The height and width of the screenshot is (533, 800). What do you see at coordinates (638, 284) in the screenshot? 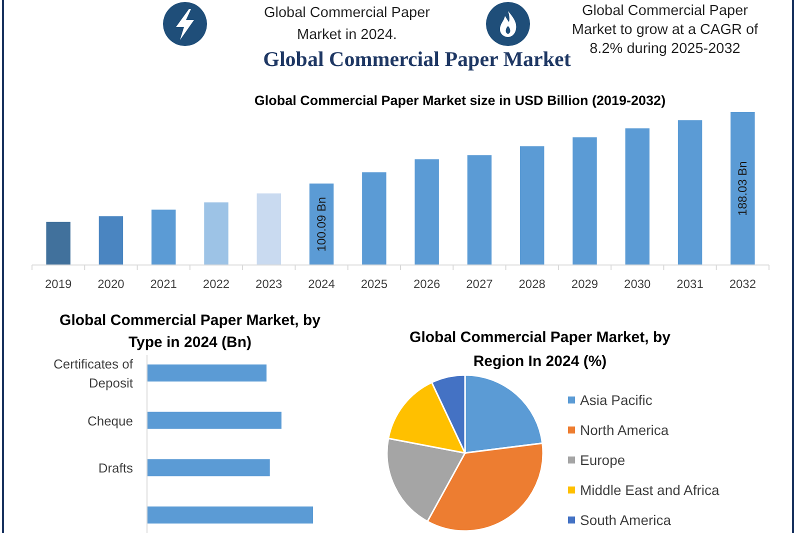
I see `x-tick-label: 2030` at bounding box center [638, 284].